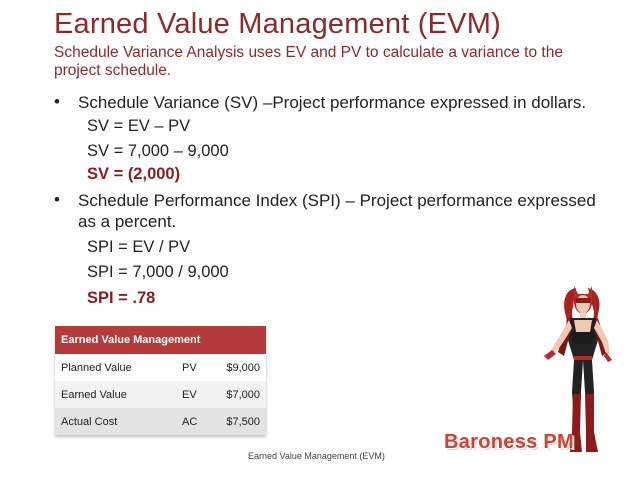 Image resolution: width=638 pixels, height=479 pixels. I want to click on row-value: $9,000, so click(239, 367).